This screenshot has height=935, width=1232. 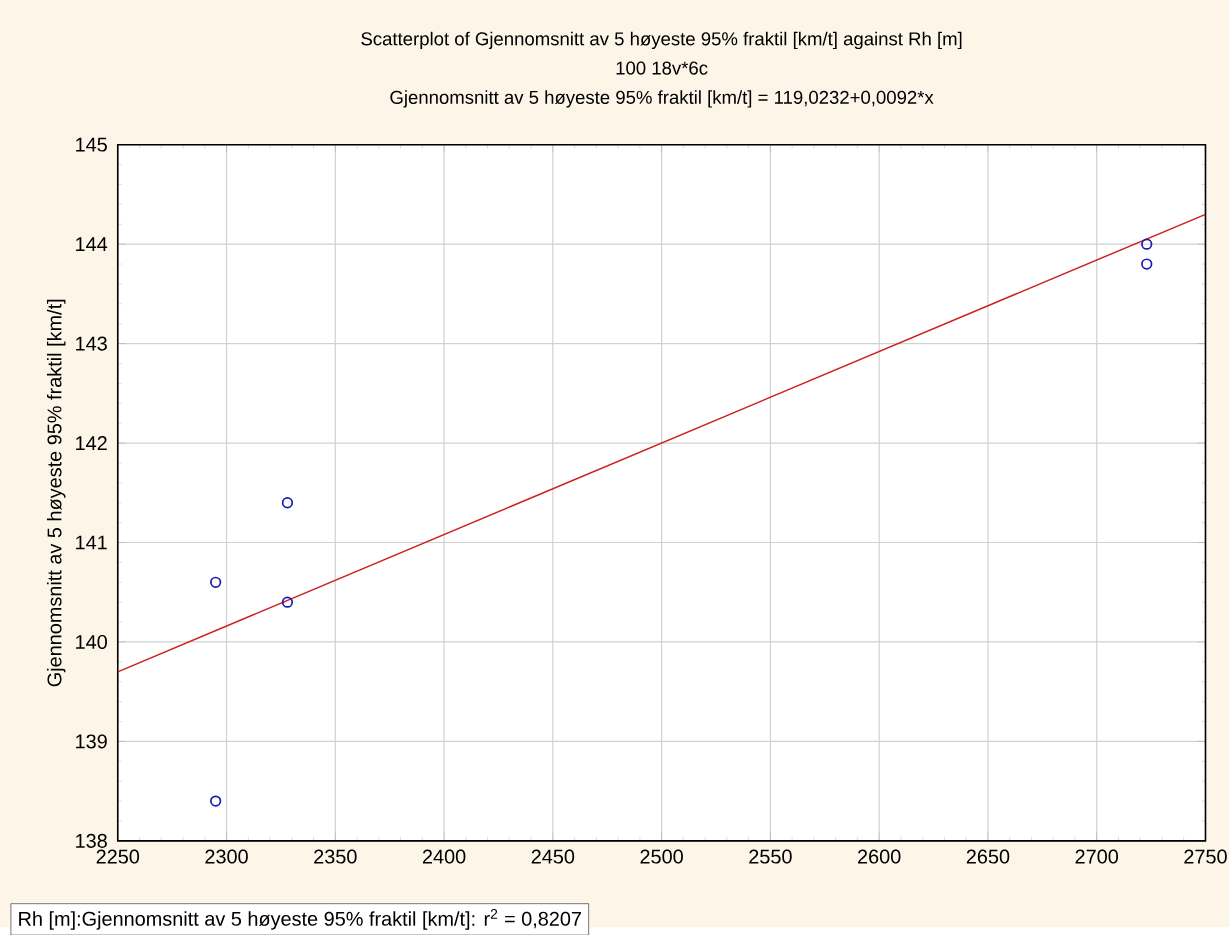 What do you see at coordinates (91, 542) in the screenshot?
I see `y-tick-label: 141` at bounding box center [91, 542].